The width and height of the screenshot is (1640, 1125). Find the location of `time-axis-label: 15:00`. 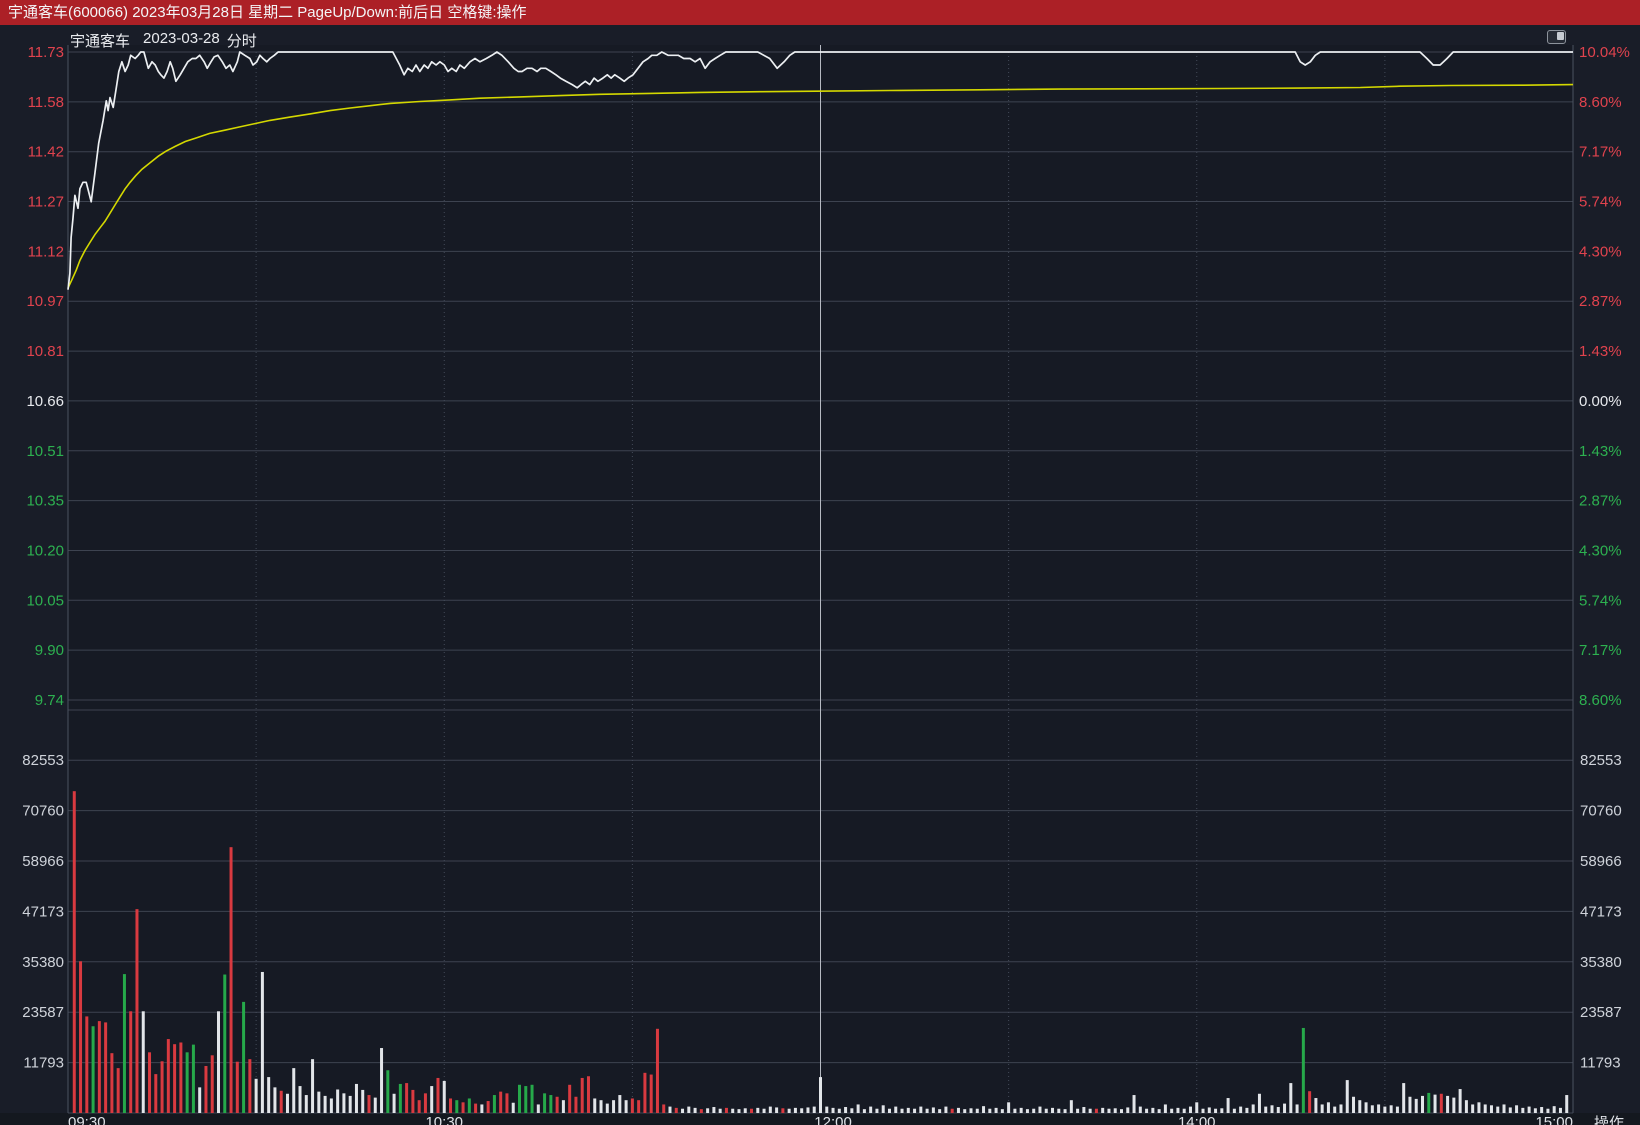

time-axis-label: 15:00 is located at coordinates (1554, 1119).